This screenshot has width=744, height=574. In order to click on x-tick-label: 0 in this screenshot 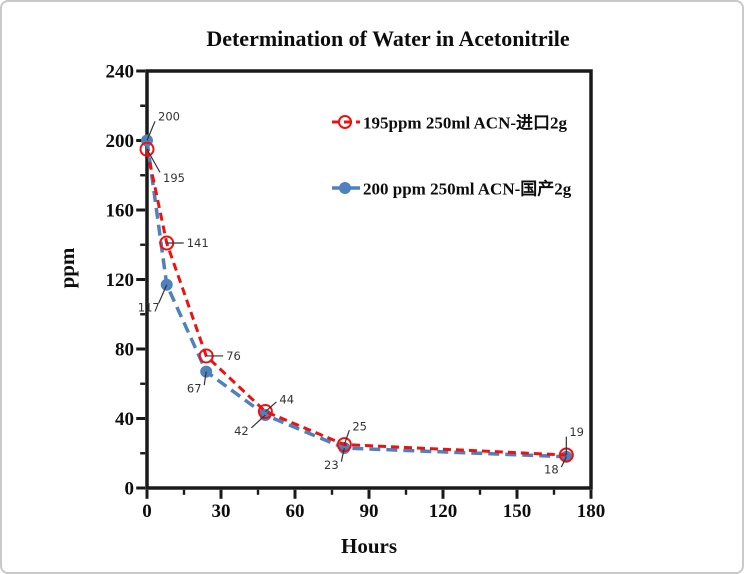, I will do `click(147, 511)`.